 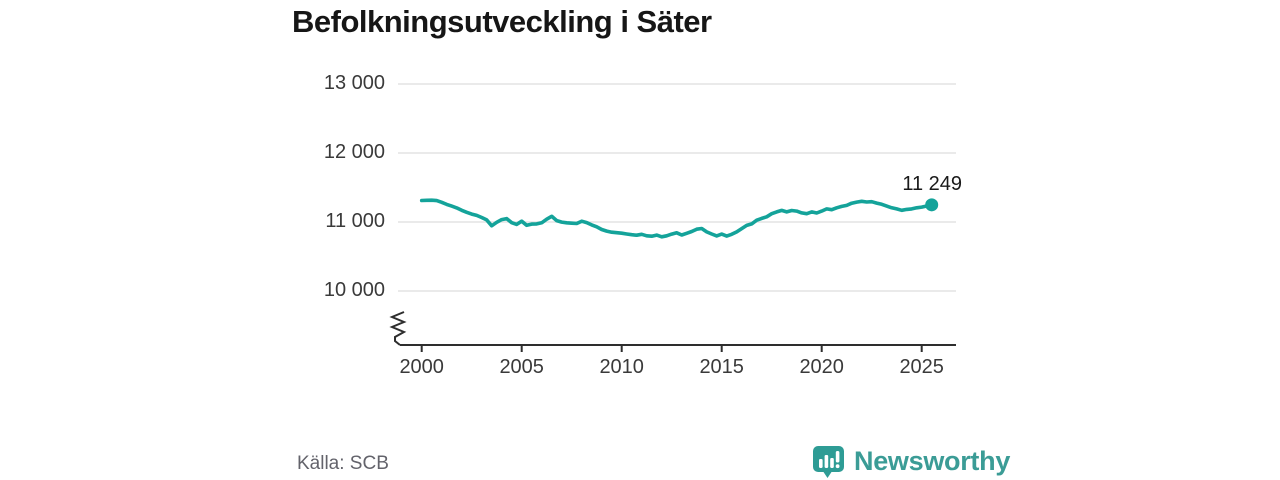 I want to click on newsworthy-speech-bubble-chart-icon, so click(x=828, y=462).